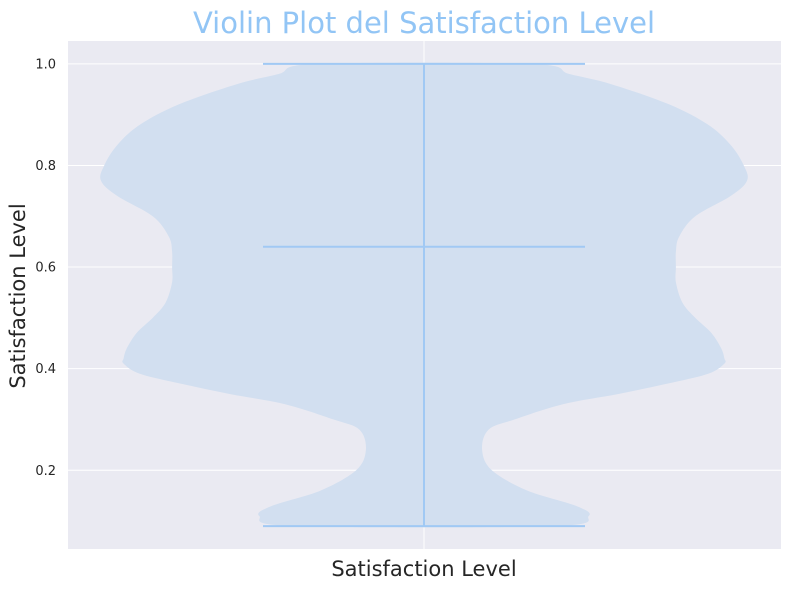 The height and width of the screenshot is (590, 790). What do you see at coordinates (424, 23) in the screenshot?
I see `chart-title: Violin Plot del Satisfaction Level` at bounding box center [424, 23].